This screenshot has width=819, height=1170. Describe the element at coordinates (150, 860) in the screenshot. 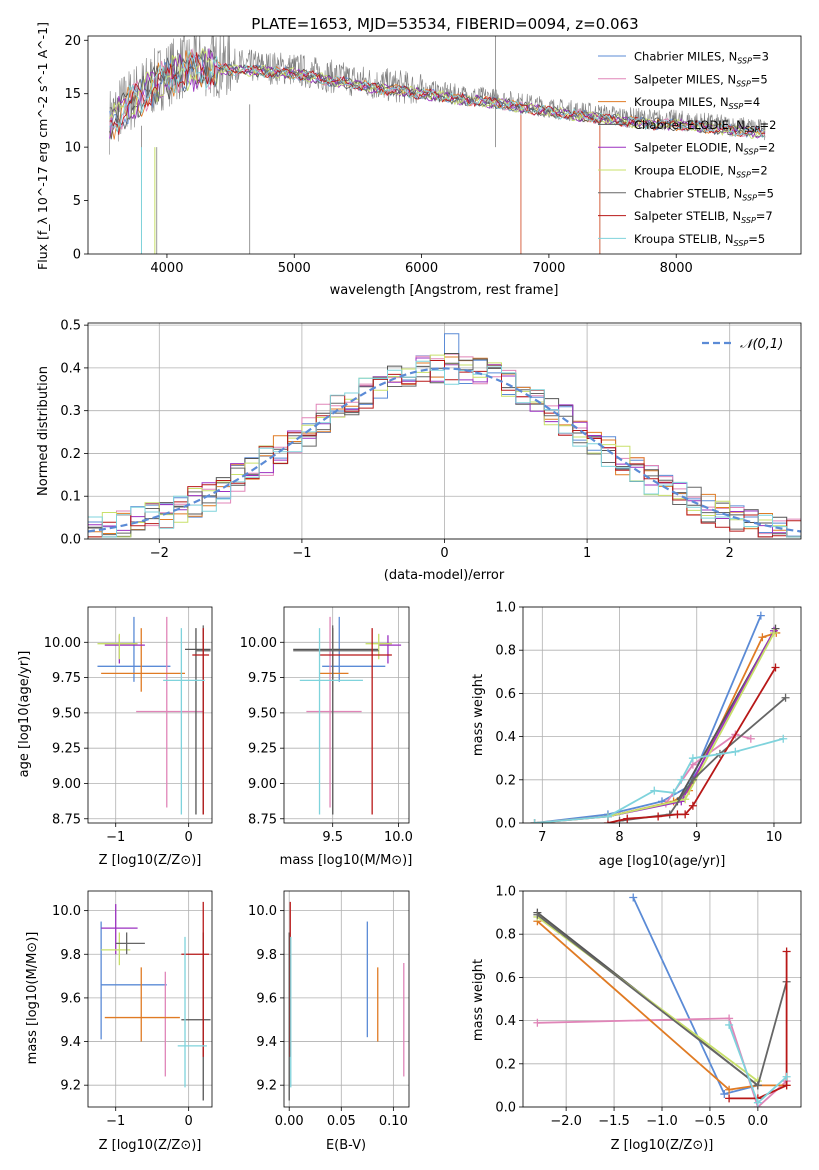

I see `age-vs-Z-xlabel: Z [log10(Z/Z⊙)]` at that location.